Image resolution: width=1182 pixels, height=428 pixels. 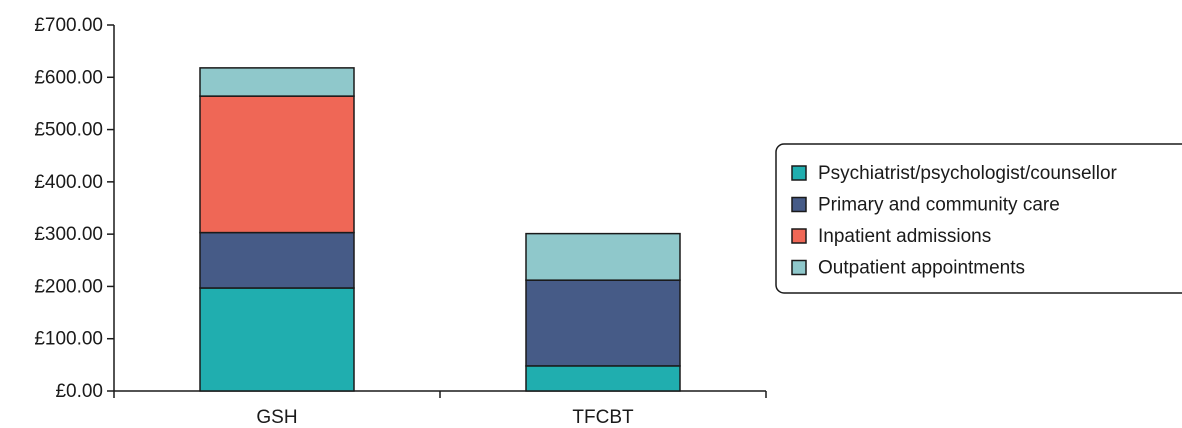 I want to click on legend-label: Psychiatrist/psychologist/counsellor, so click(x=968, y=173).